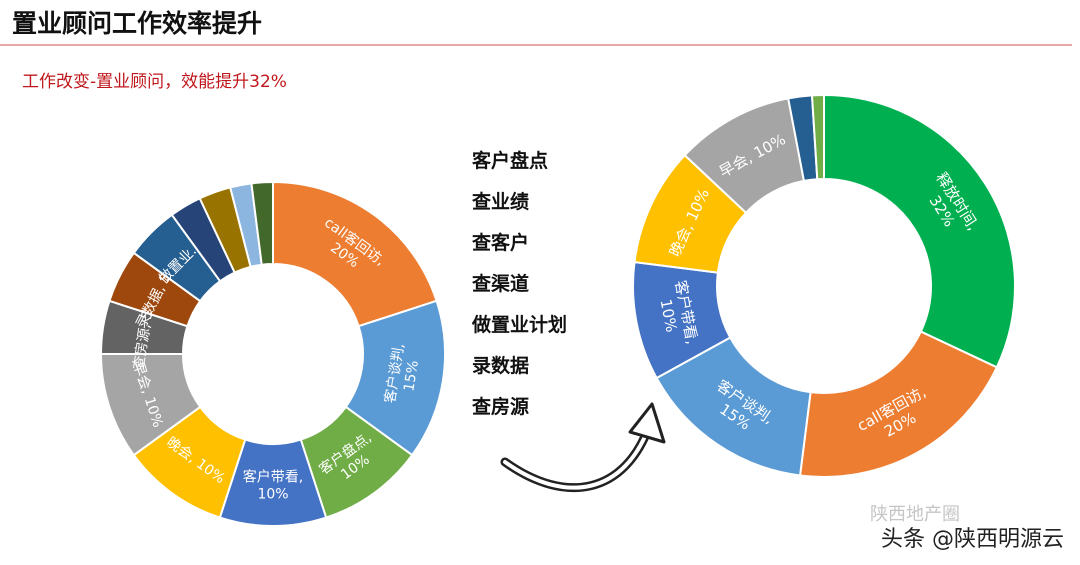  Describe the element at coordinates (501, 407) in the screenshot. I see `task-item: 查房源` at that location.